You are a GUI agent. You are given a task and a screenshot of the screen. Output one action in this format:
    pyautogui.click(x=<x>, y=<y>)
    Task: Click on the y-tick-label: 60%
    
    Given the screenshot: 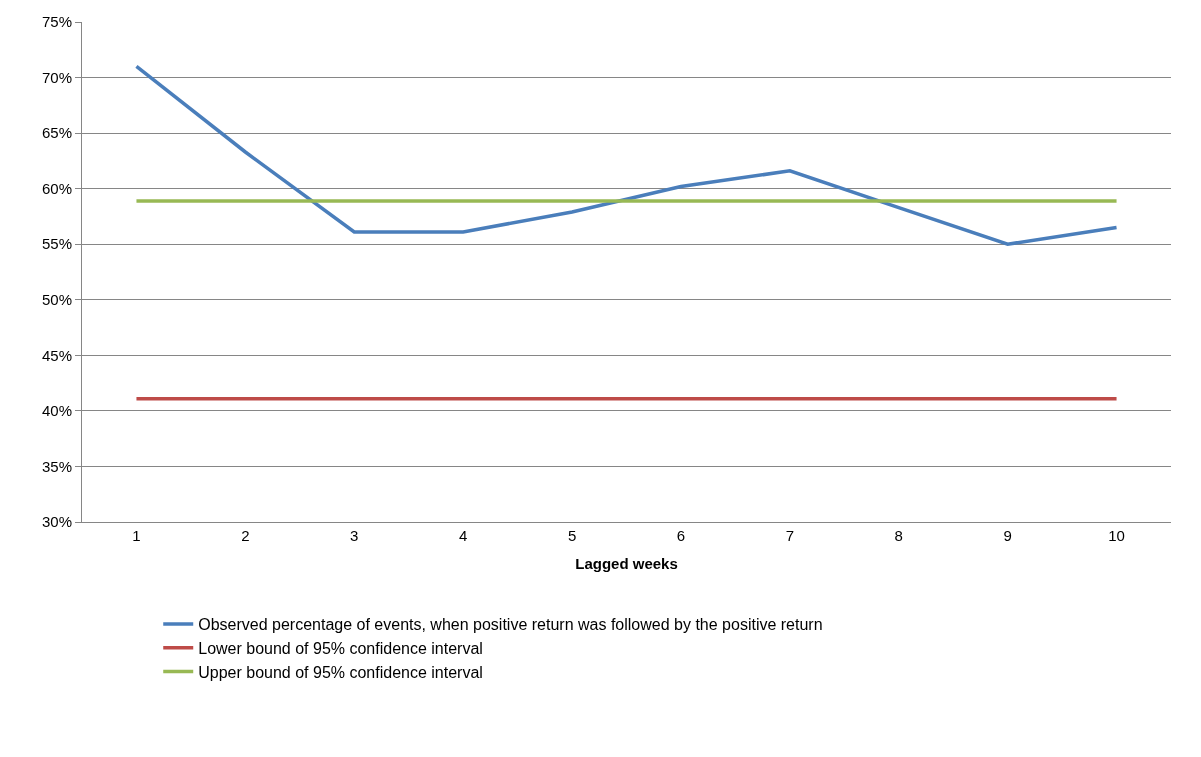 What is the action you would take?
    pyautogui.click(x=56, y=188)
    